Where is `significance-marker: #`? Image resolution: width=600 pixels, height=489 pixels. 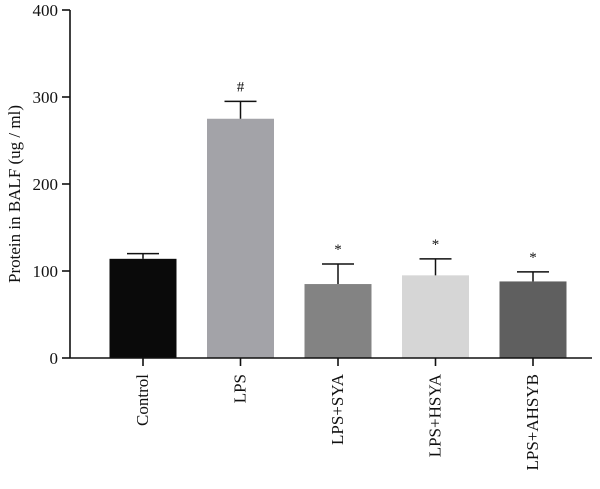 significance-marker: # is located at coordinates (241, 87).